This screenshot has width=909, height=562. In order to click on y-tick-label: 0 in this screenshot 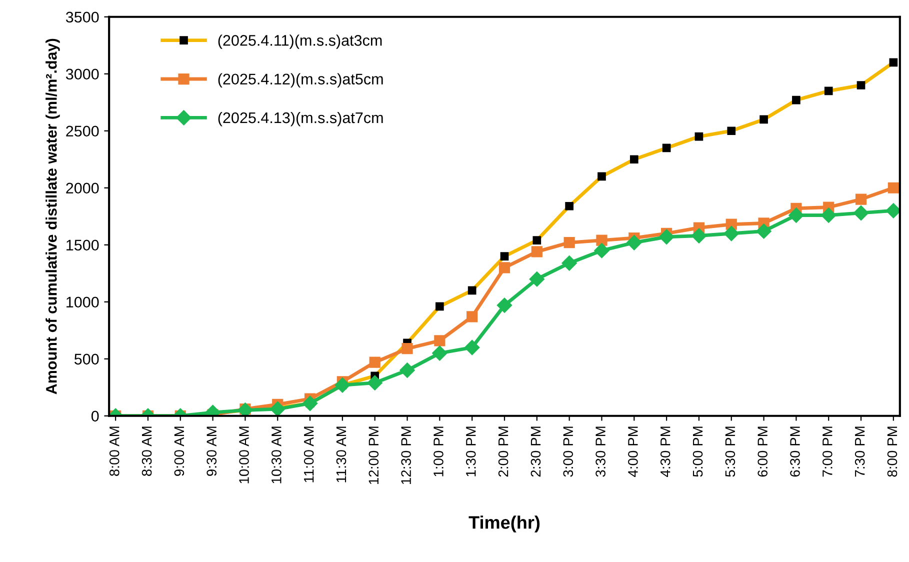, I will do `click(95, 416)`.